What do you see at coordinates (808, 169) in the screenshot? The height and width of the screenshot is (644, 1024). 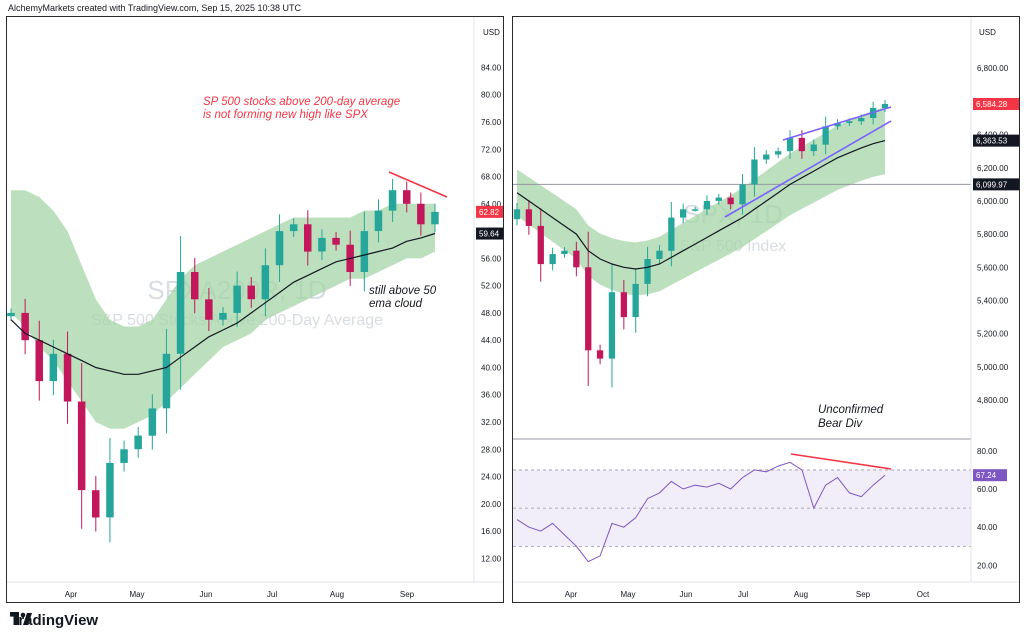 I see `right-lower-channel-line` at bounding box center [808, 169].